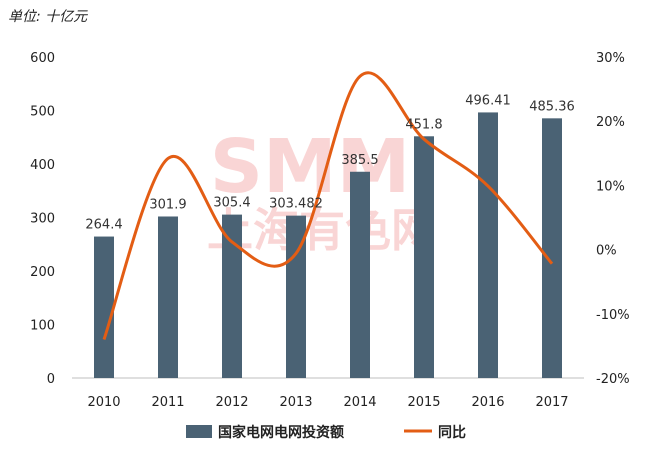 Image resolution: width=646 pixels, height=449 pixels. I want to click on bar-data-label: 485.36, so click(552, 106).